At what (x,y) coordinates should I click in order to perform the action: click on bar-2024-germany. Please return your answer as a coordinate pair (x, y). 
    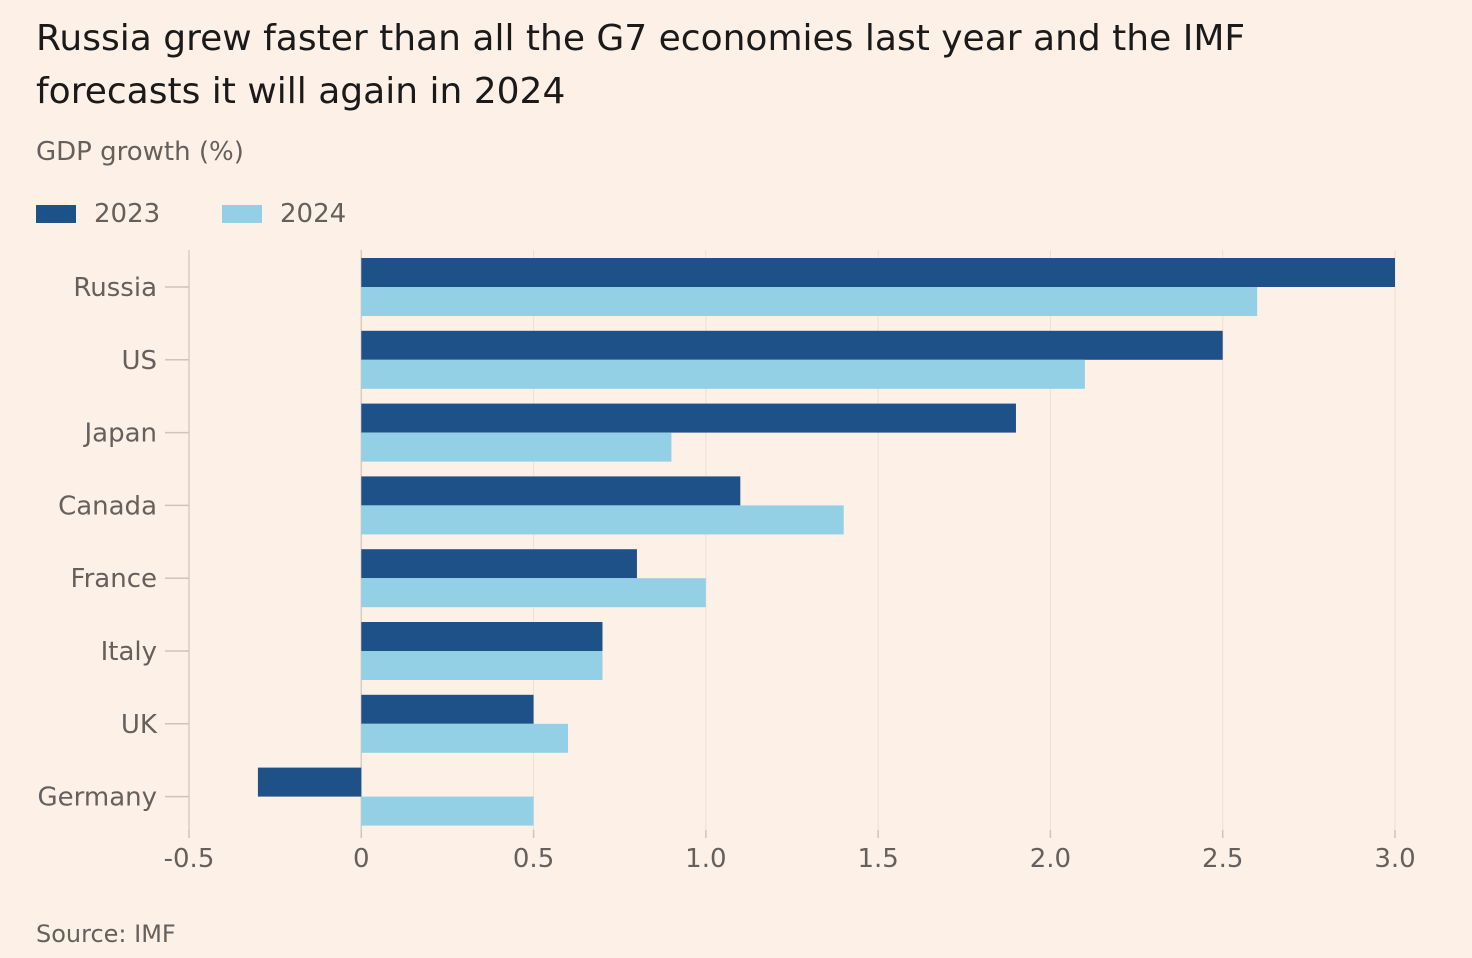
    Looking at the image, I should click on (447, 811).